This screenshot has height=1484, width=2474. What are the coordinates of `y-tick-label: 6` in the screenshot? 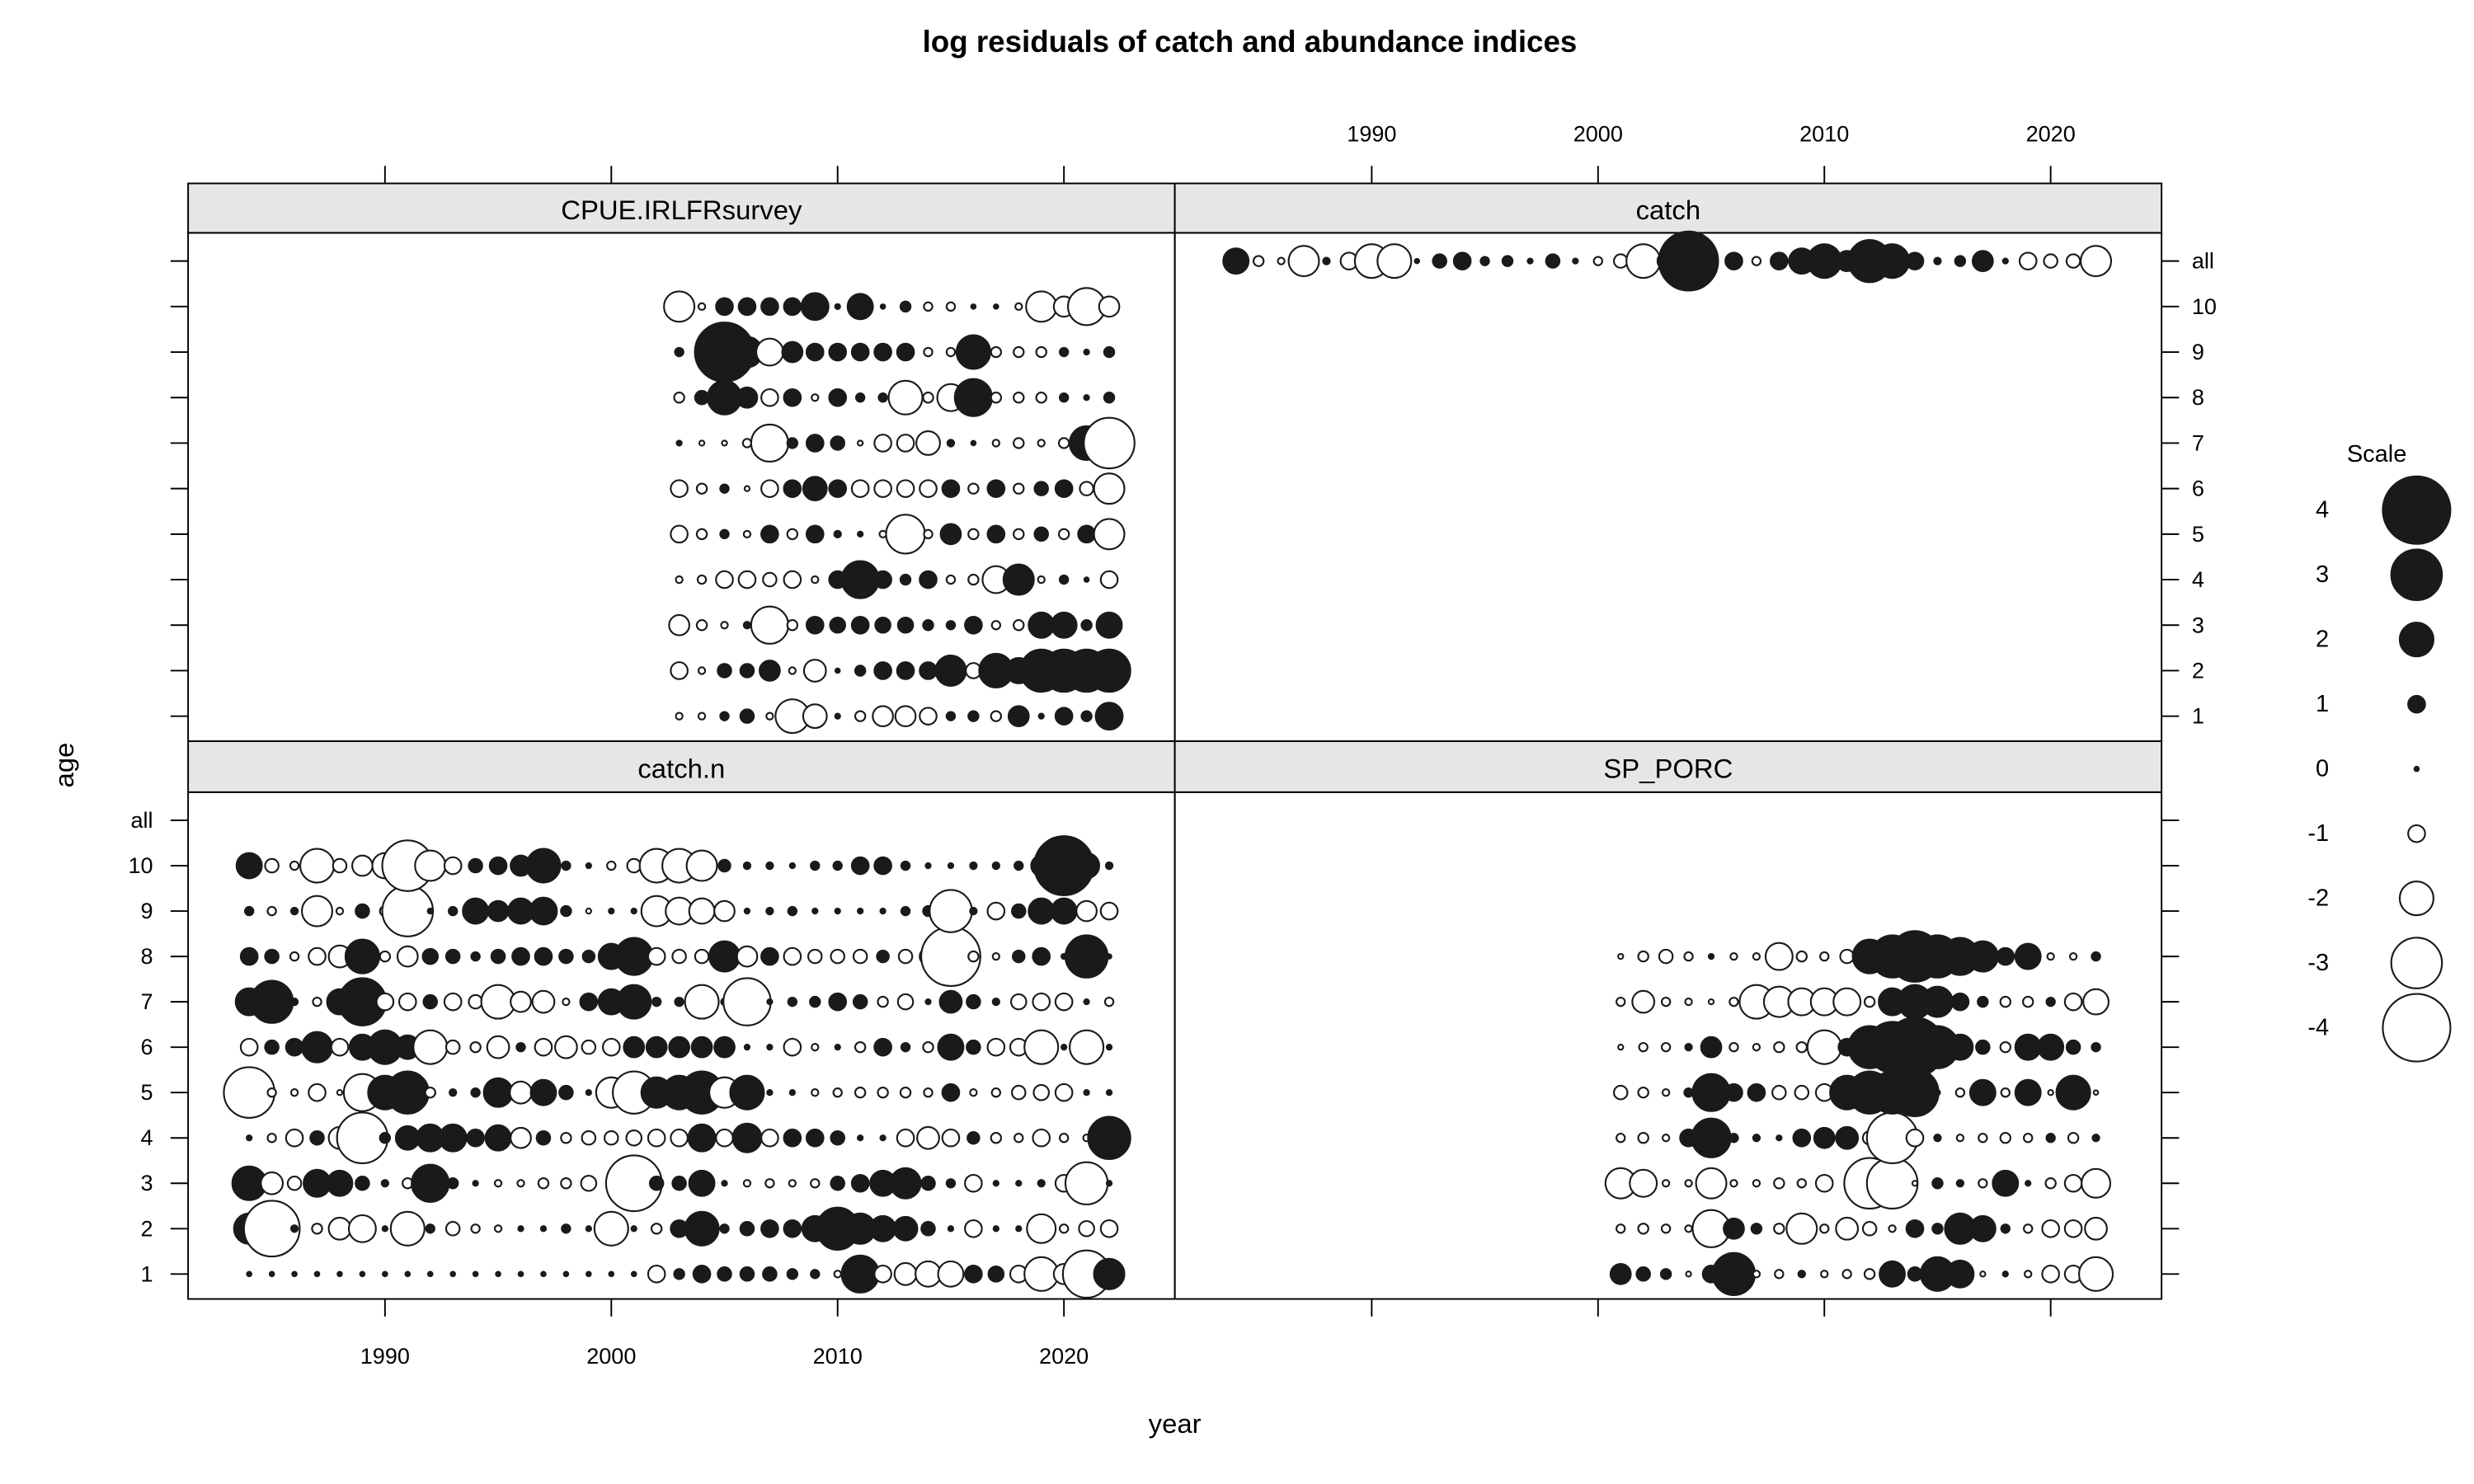 It's located at (147, 1047).